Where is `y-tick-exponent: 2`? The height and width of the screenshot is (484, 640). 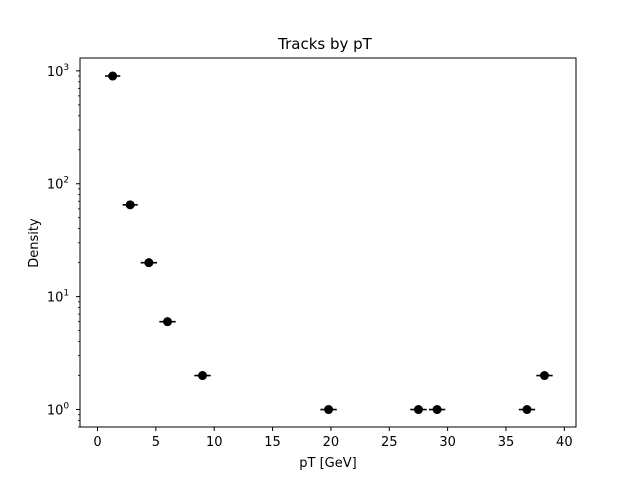 y-tick-exponent: 2 is located at coordinates (66, 181).